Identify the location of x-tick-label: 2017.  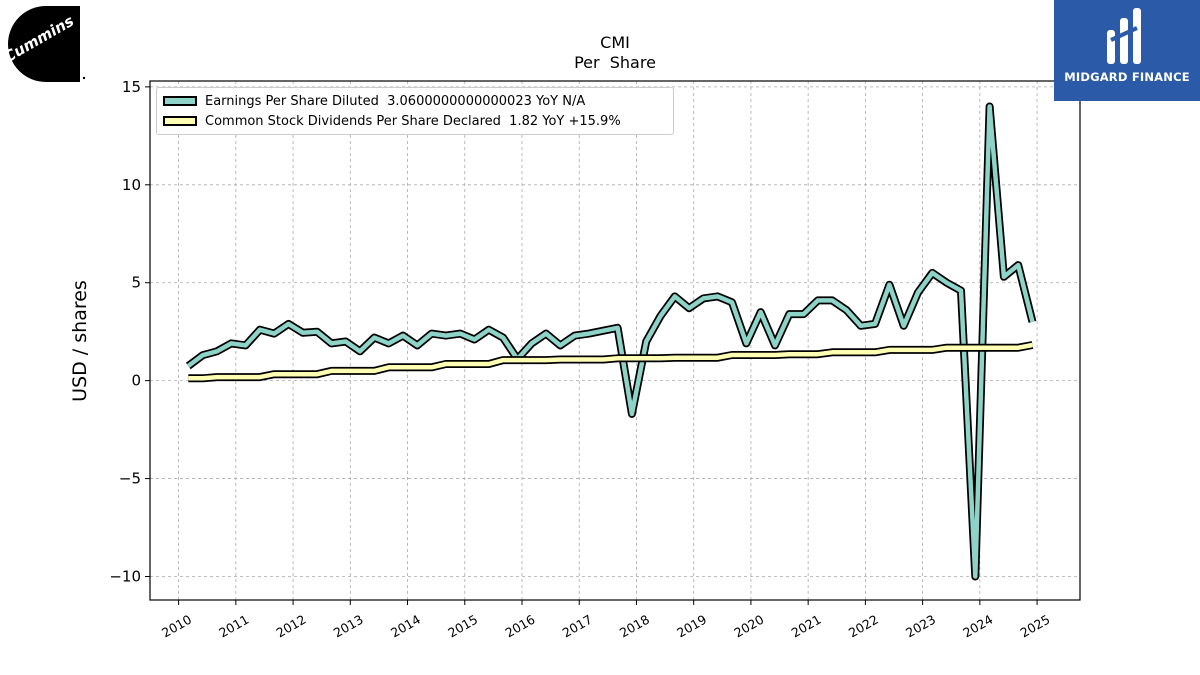
(577, 626).